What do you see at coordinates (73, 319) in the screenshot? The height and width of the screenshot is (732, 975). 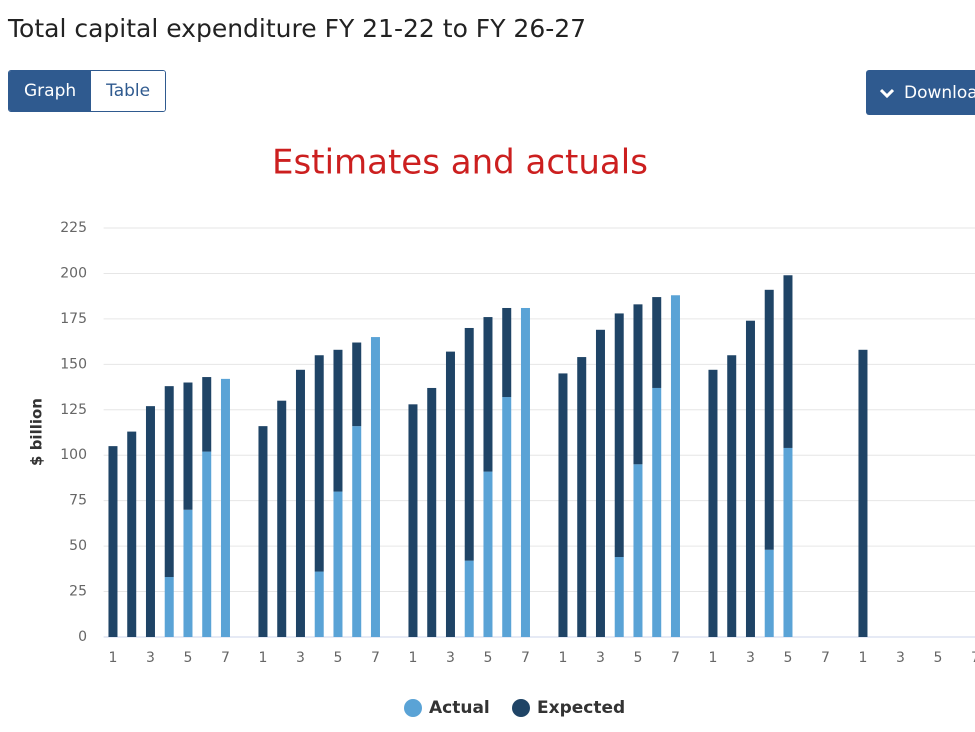 I see `y-tick-label: 175` at bounding box center [73, 319].